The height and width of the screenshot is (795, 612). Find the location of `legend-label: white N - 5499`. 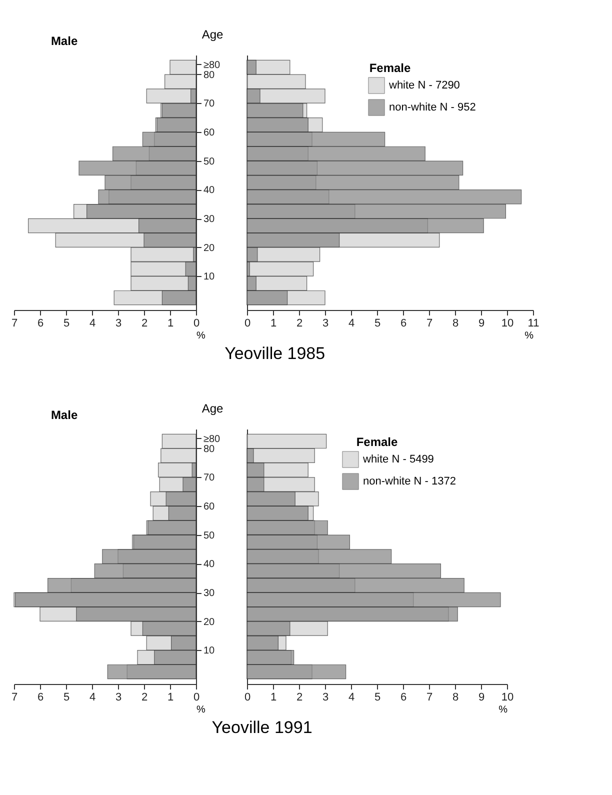

legend-label: white N - 5499 is located at coordinates (398, 460).